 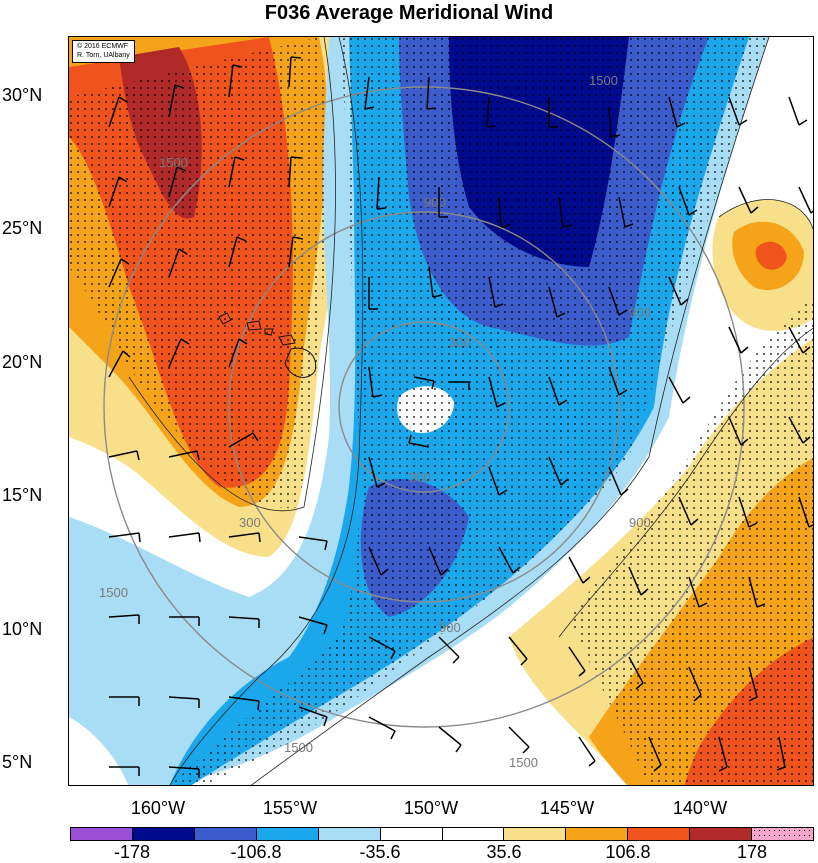 What do you see at coordinates (103, 46) in the screenshot?
I see `credit-line-ecmwf: © 2016 ECMWF` at bounding box center [103, 46].